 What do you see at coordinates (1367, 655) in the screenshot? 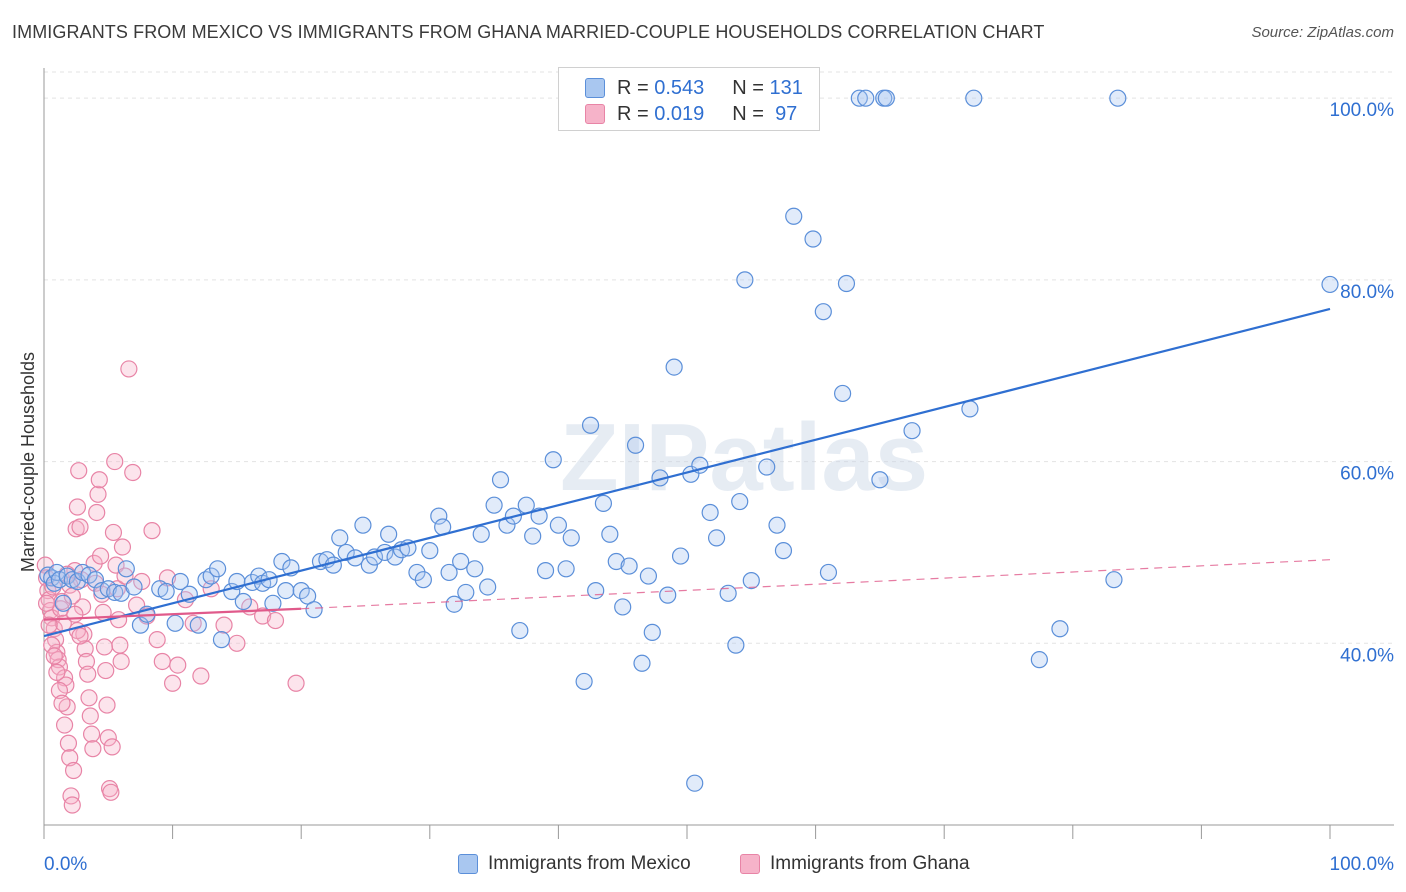
I see `y-tick-label: 40.0%` at bounding box center [1367, 655].